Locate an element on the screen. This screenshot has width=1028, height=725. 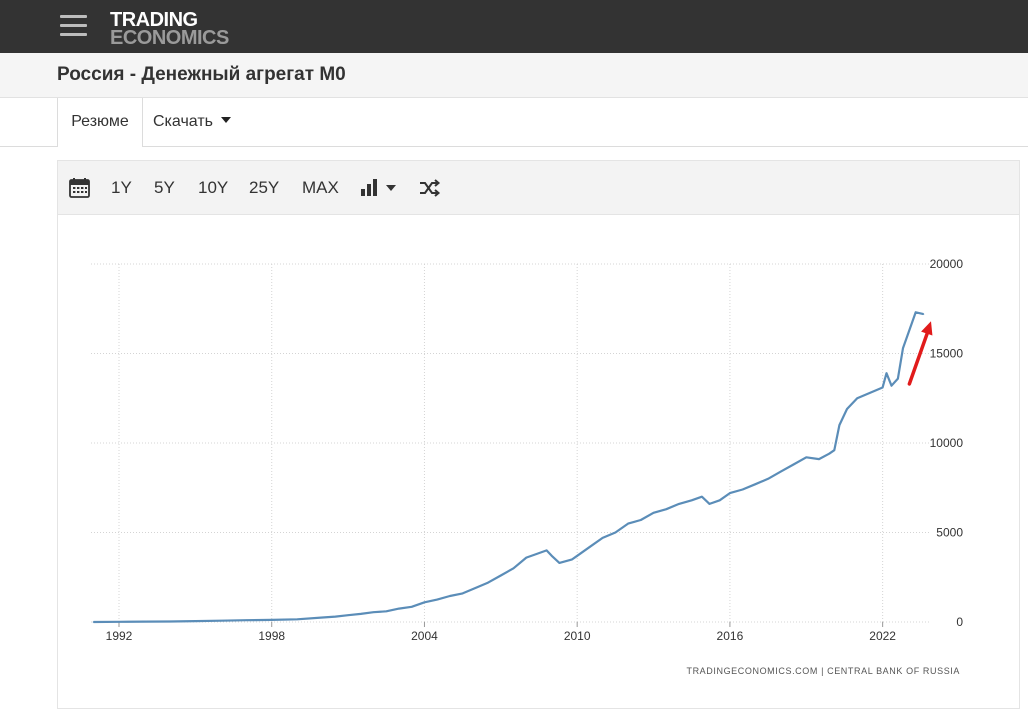
chart-annotation is located at coordinates (920, 353).